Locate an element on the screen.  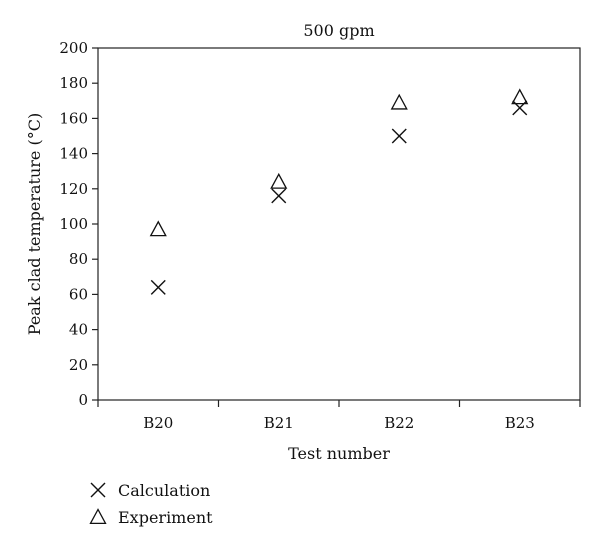
y-tick-label: 140 is located at coordinates (73, 154).